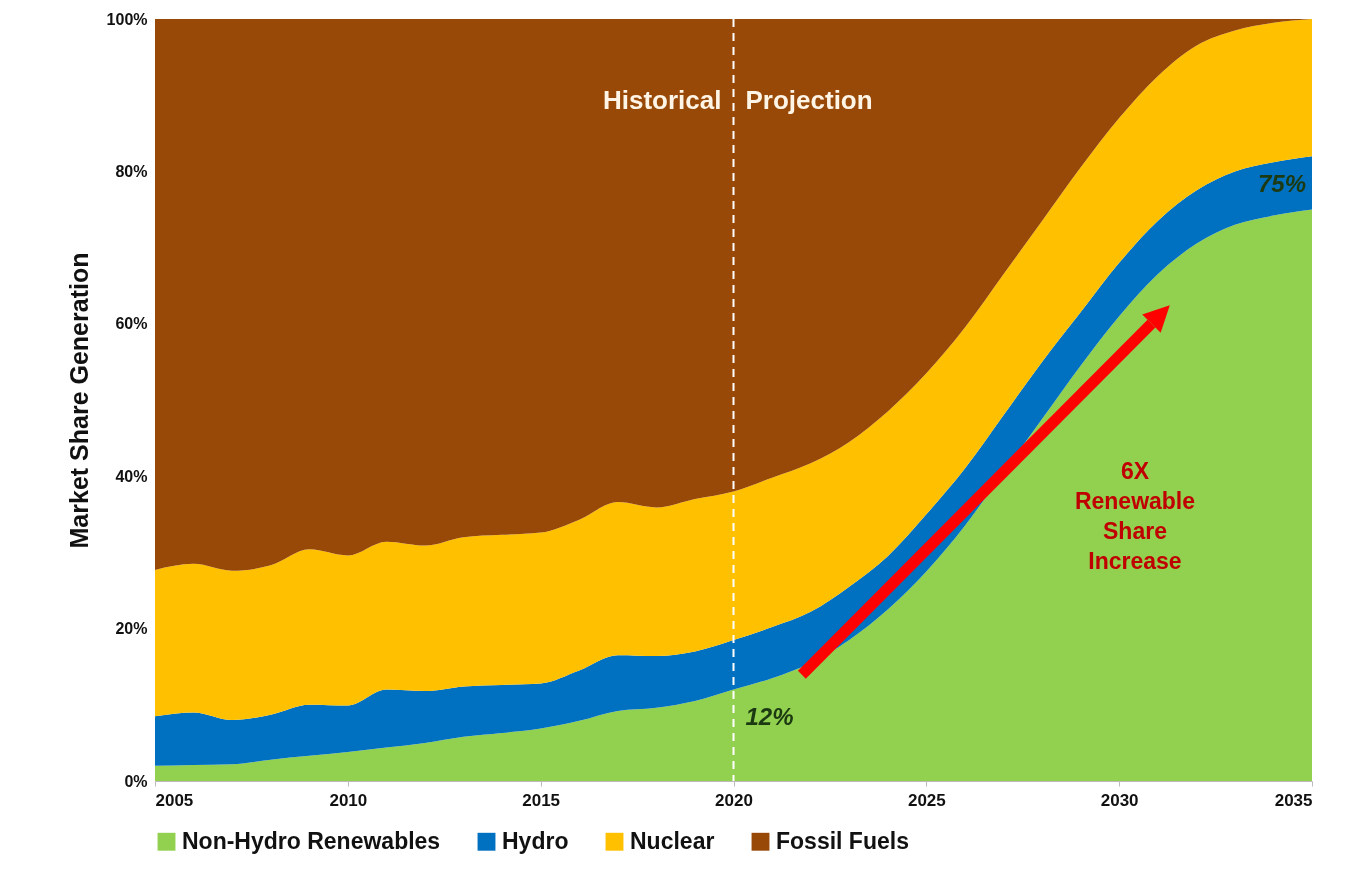  Describe the element at coordinates (662, 99) in the screenshot. I see `annotation: Historical` at that location.